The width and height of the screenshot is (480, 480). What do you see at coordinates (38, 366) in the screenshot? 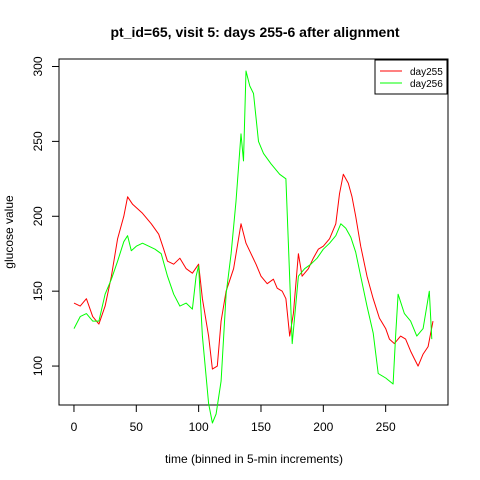
I see `y-tick-label: 100` at bounding box center [38, 366].